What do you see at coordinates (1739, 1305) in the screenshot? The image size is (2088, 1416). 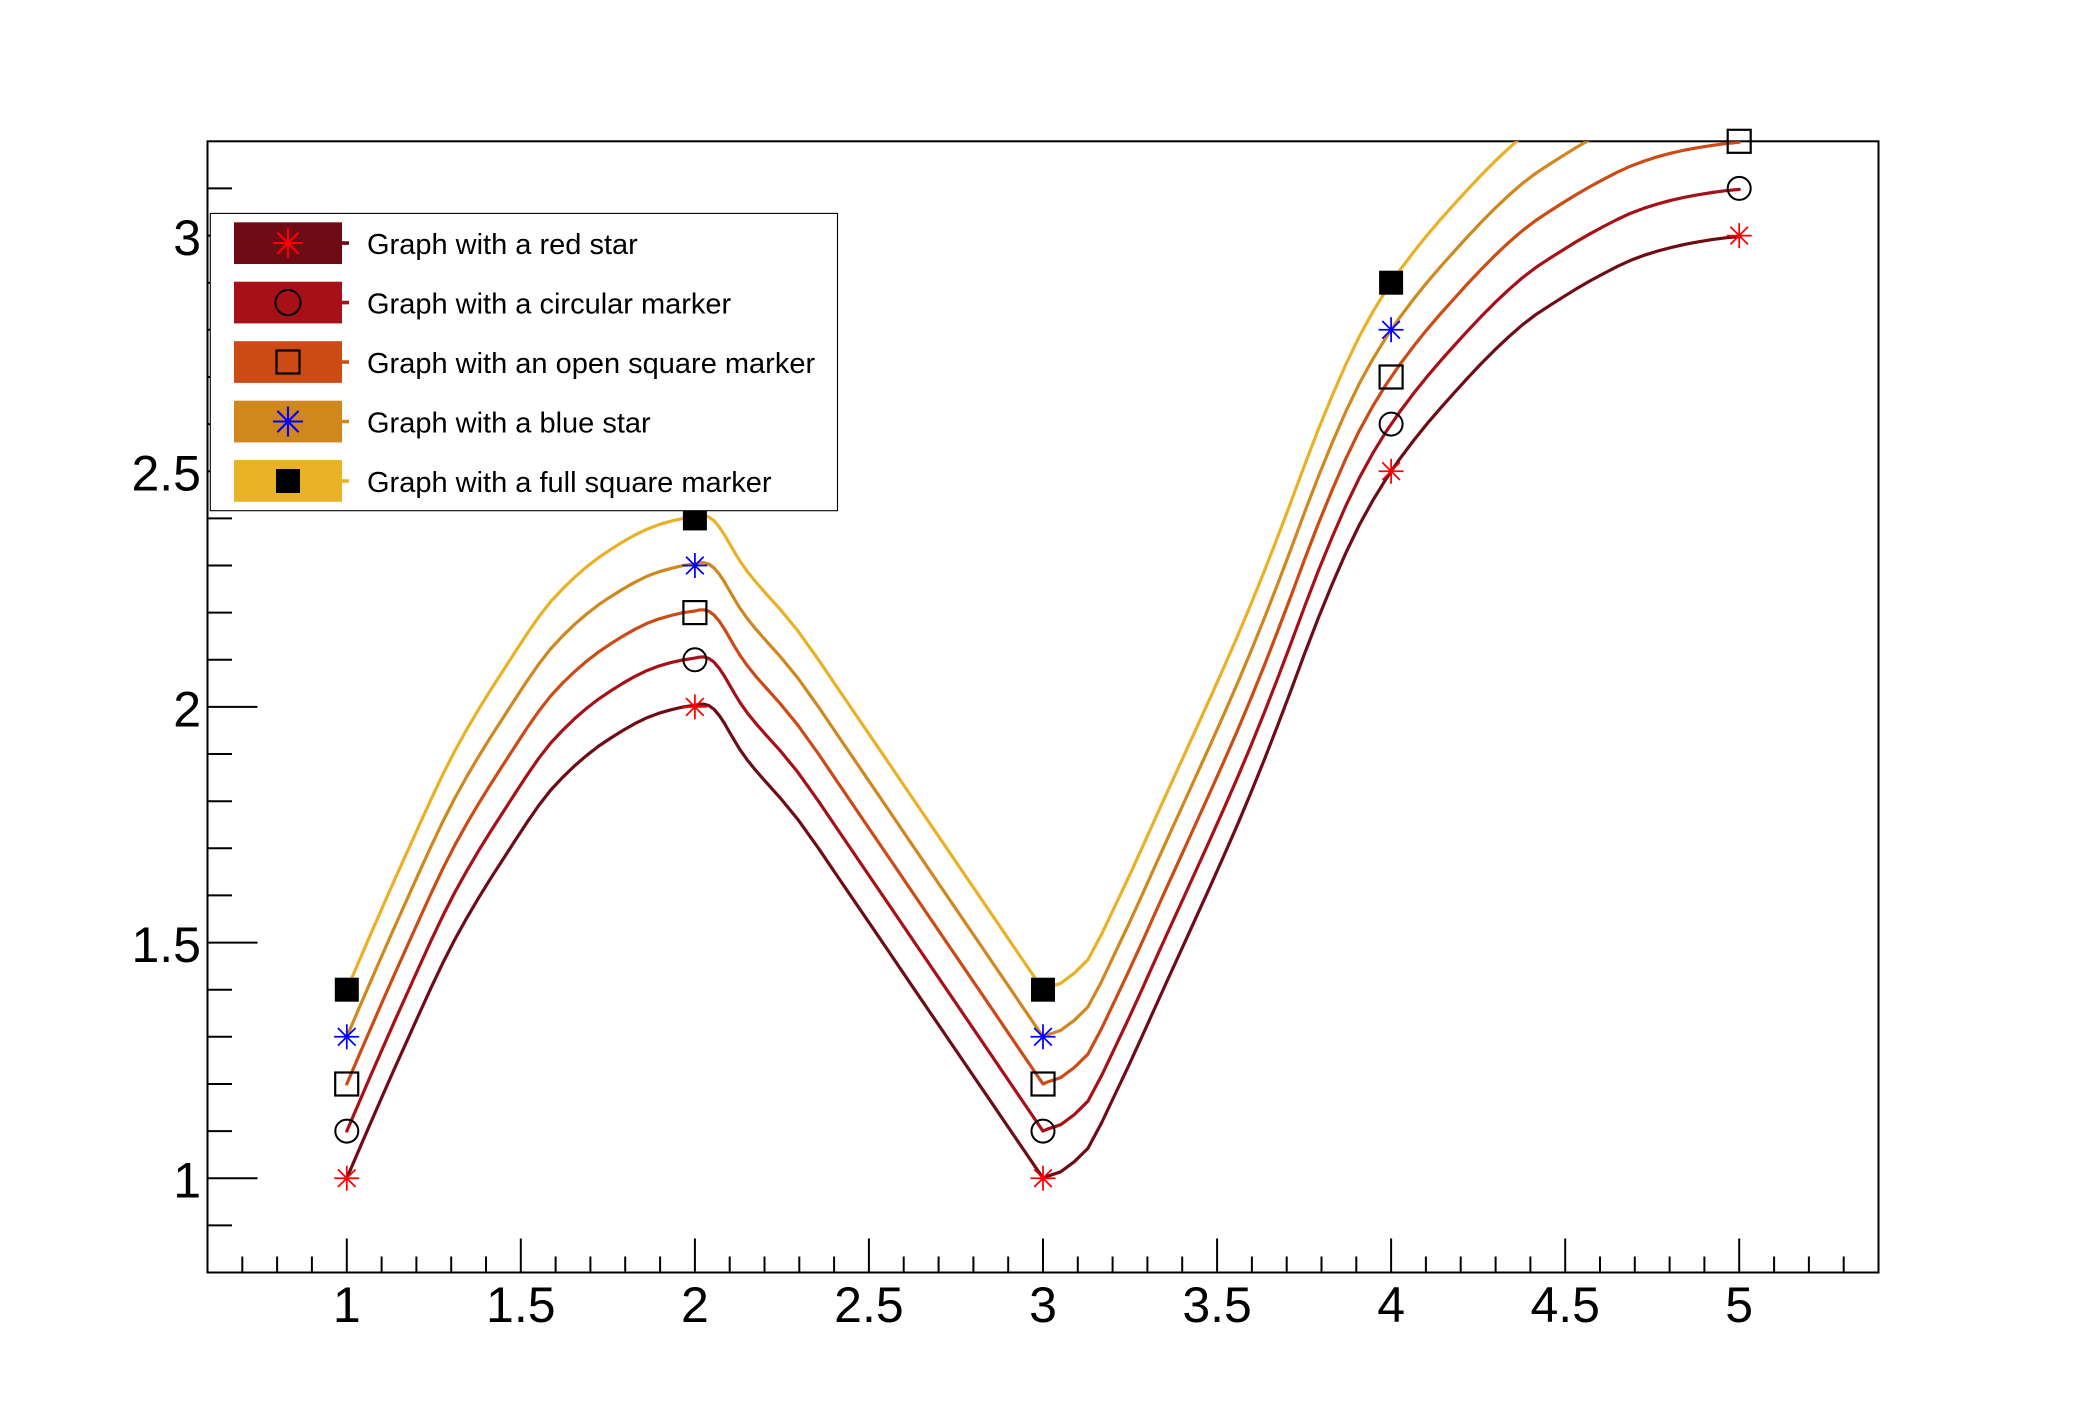 I see `svg-text: 5` at bounding box center [1739, 1305].